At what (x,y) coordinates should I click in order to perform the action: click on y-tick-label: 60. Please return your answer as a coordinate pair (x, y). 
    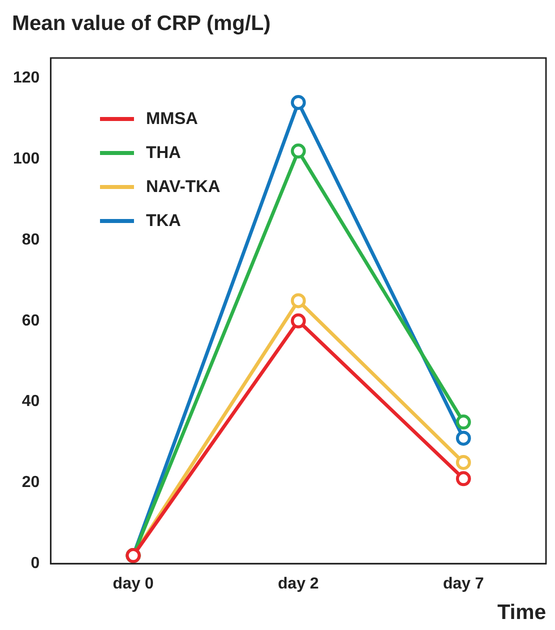
    Looking at the image, I should click on (31, 321).